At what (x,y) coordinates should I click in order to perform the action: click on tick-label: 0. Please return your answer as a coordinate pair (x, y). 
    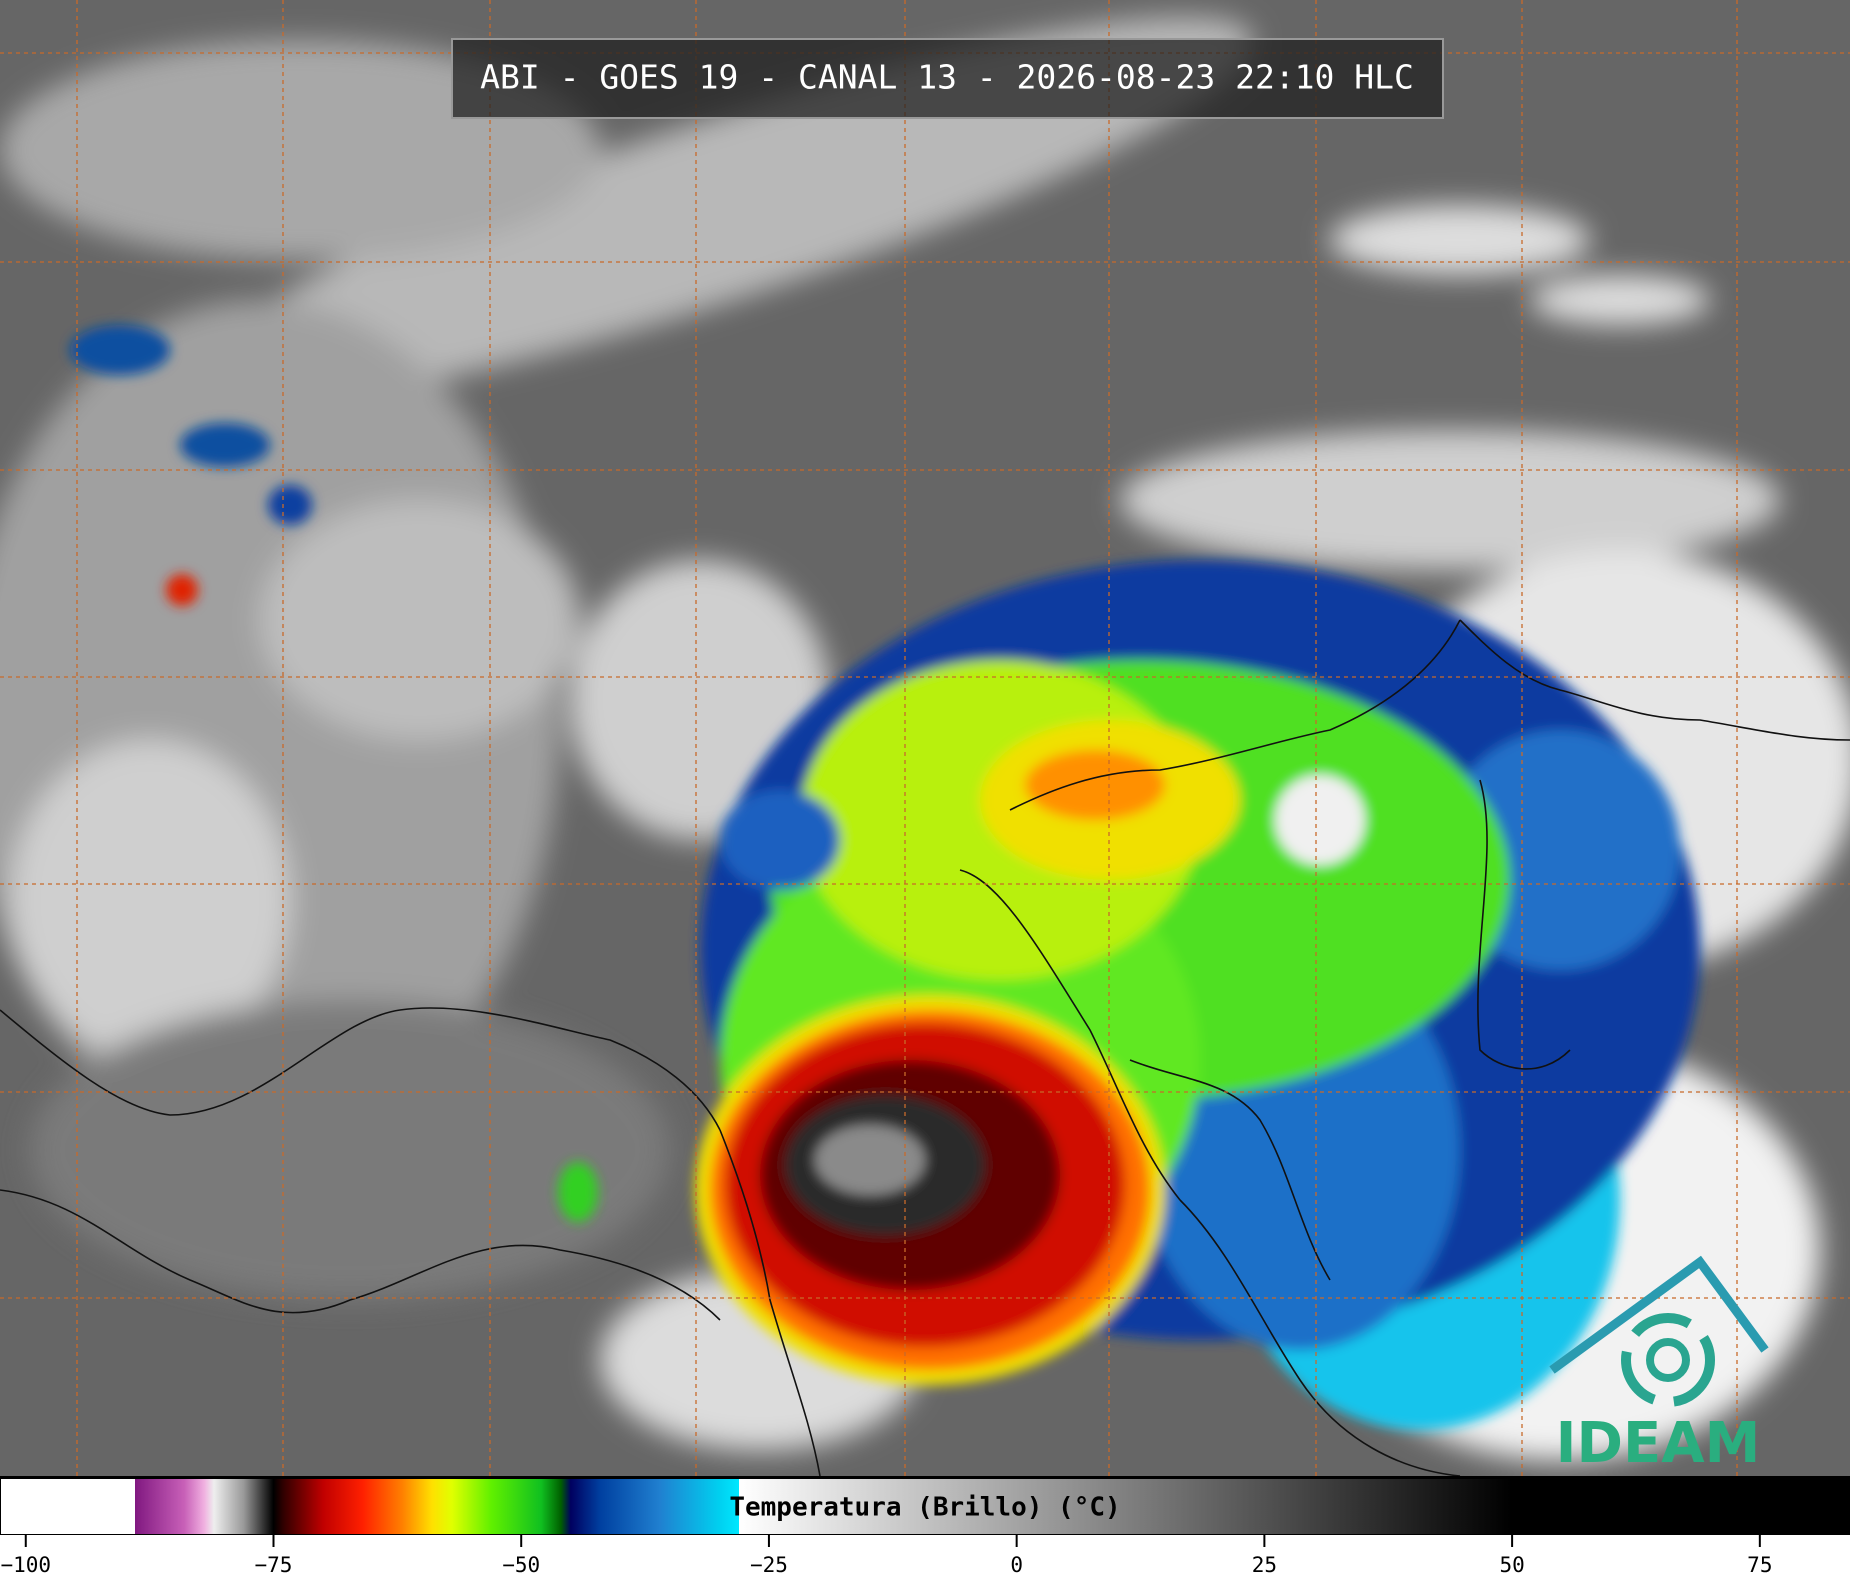
    Looking at the image, I should click on (1016, 1565).